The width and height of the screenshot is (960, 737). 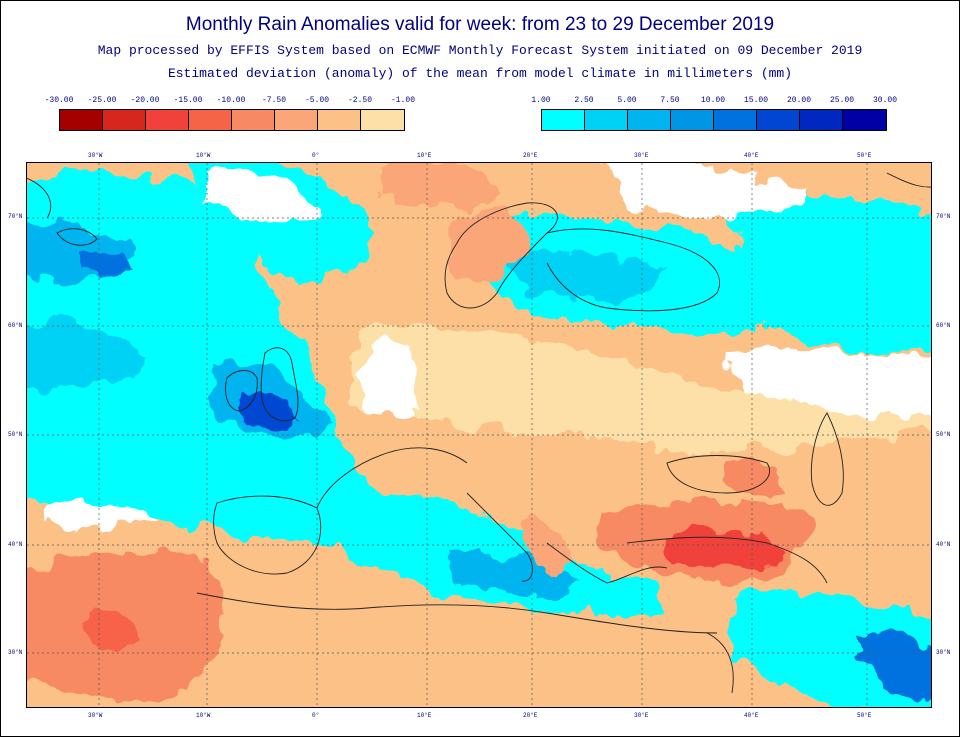 I want to click on coast-greece, so click(x=607, y=563).